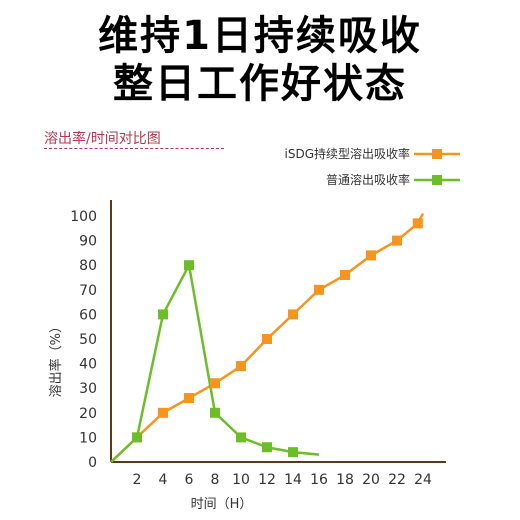 The image size is (520, 520). Describe the element at coordinates (92, 463) in the screenshot. I see `y-tick-label: 0` at that location.